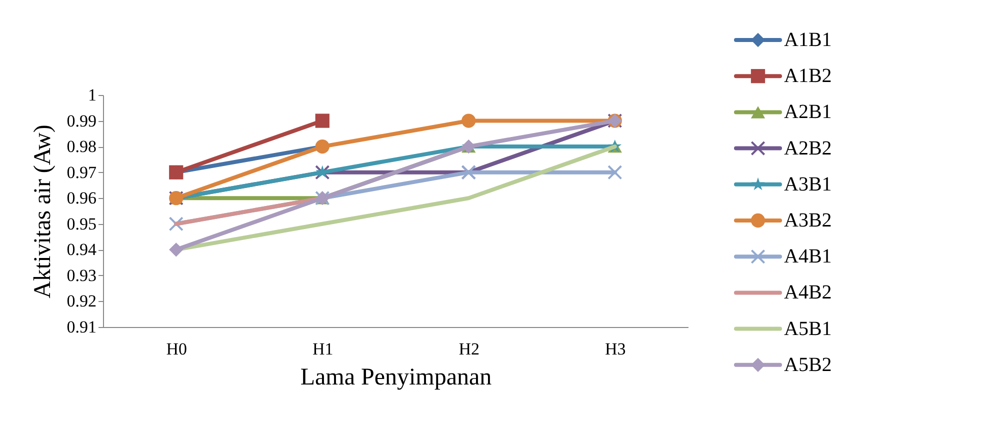 The height and width of the screenshot is (442, 985). What do you see at coordinates (808, 184) in the screenshot?
I see `legend-label: A3B1` at bounding box center [808, 184].